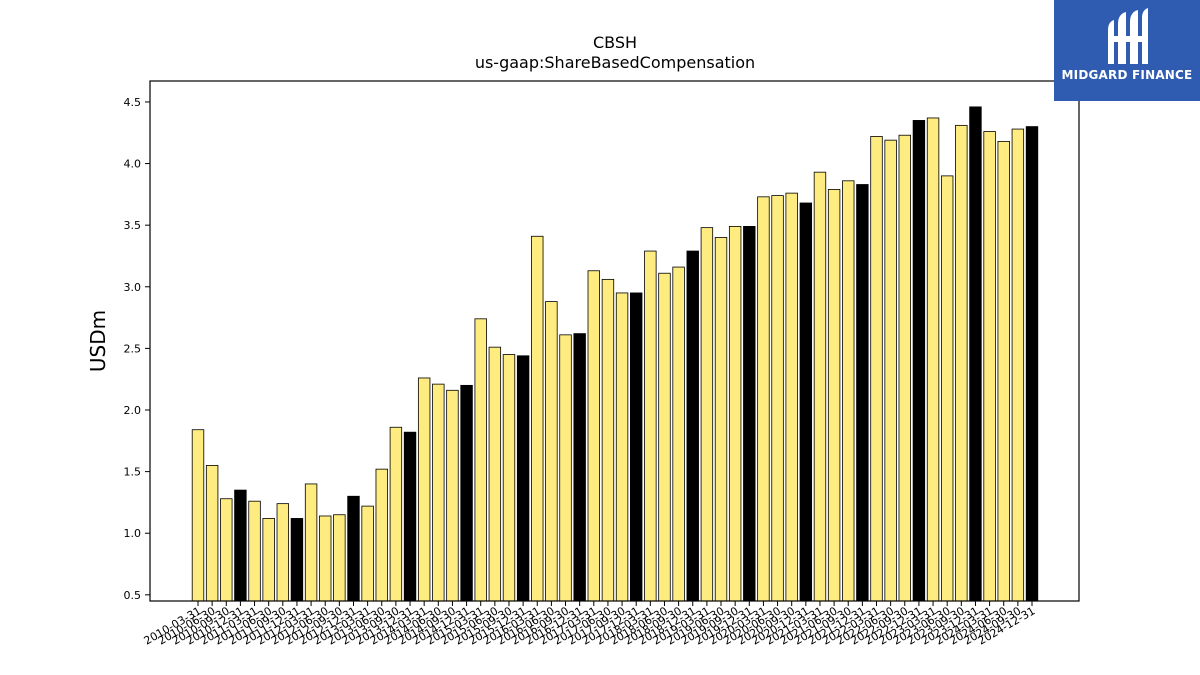 The height and width of the screenshot is (675, 1200). What do you see at coordinates (133, 410) in the screenshot?
I see `y-tick-label: 2.0` at bounding box center [133, 410].